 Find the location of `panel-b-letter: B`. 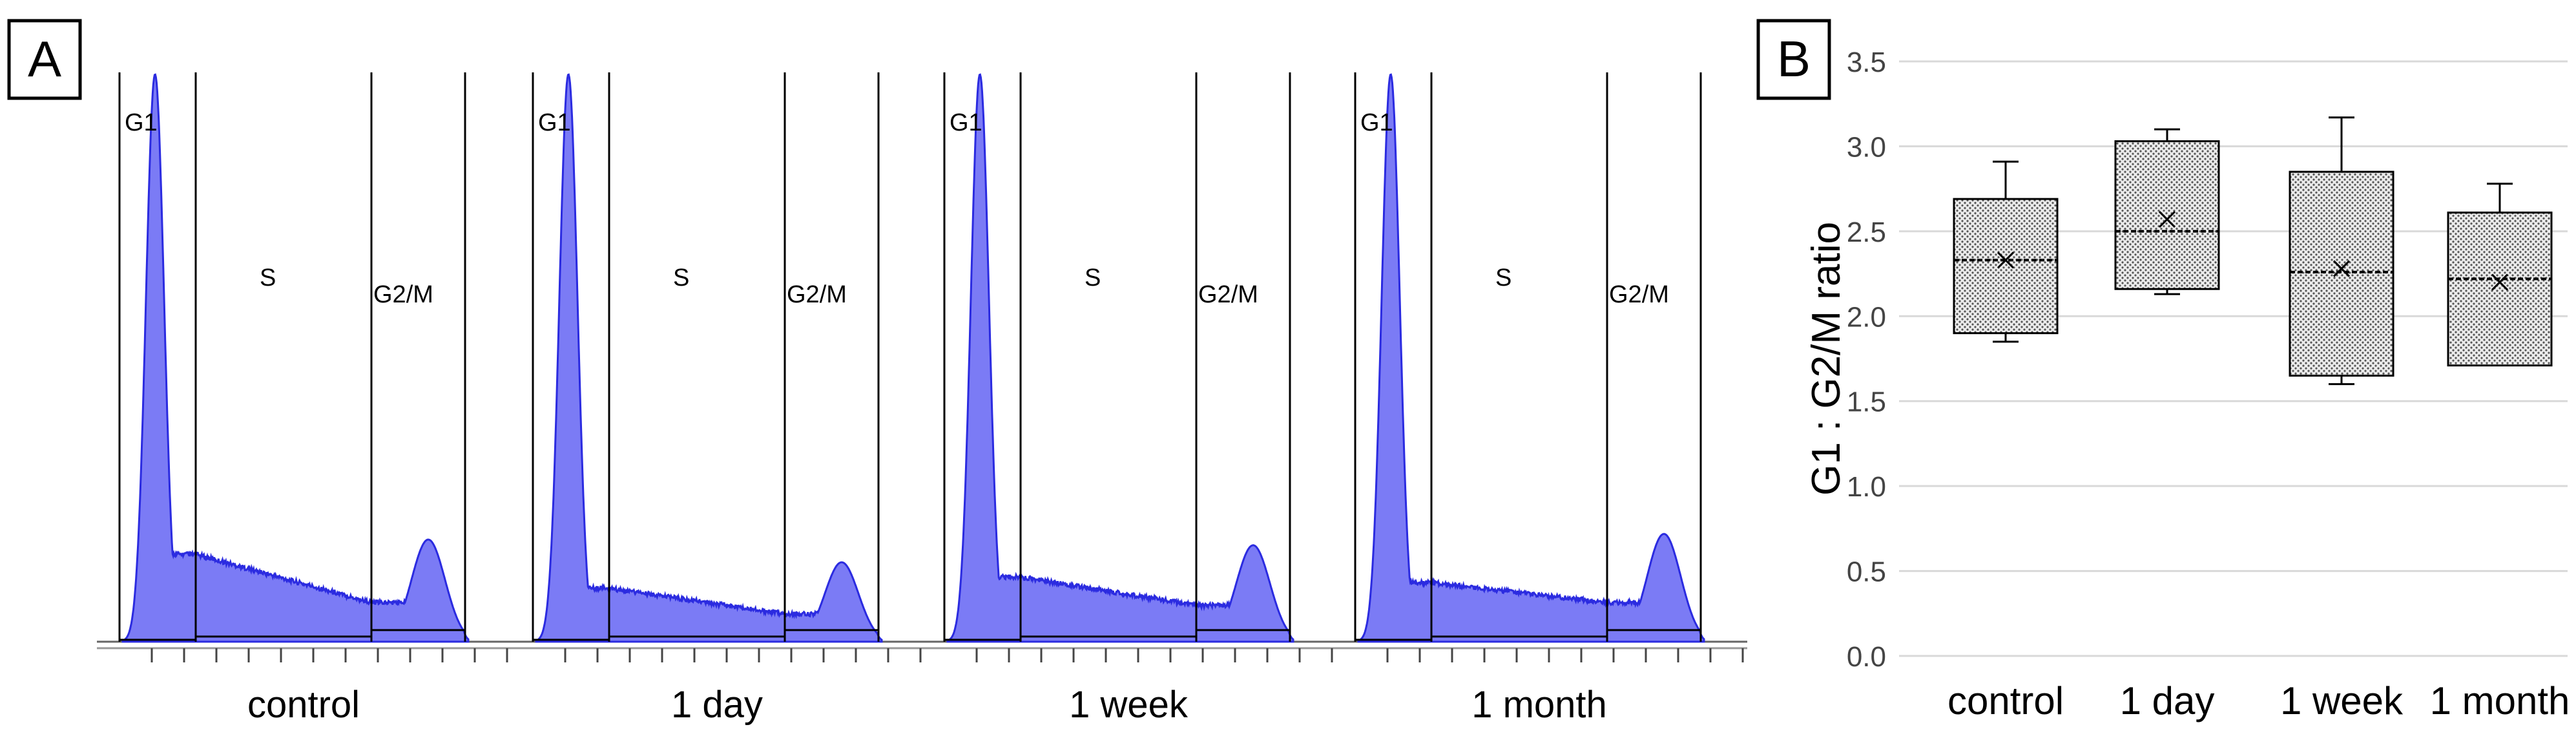

panel-b-letter: B is located at coordinates (1794, 58).